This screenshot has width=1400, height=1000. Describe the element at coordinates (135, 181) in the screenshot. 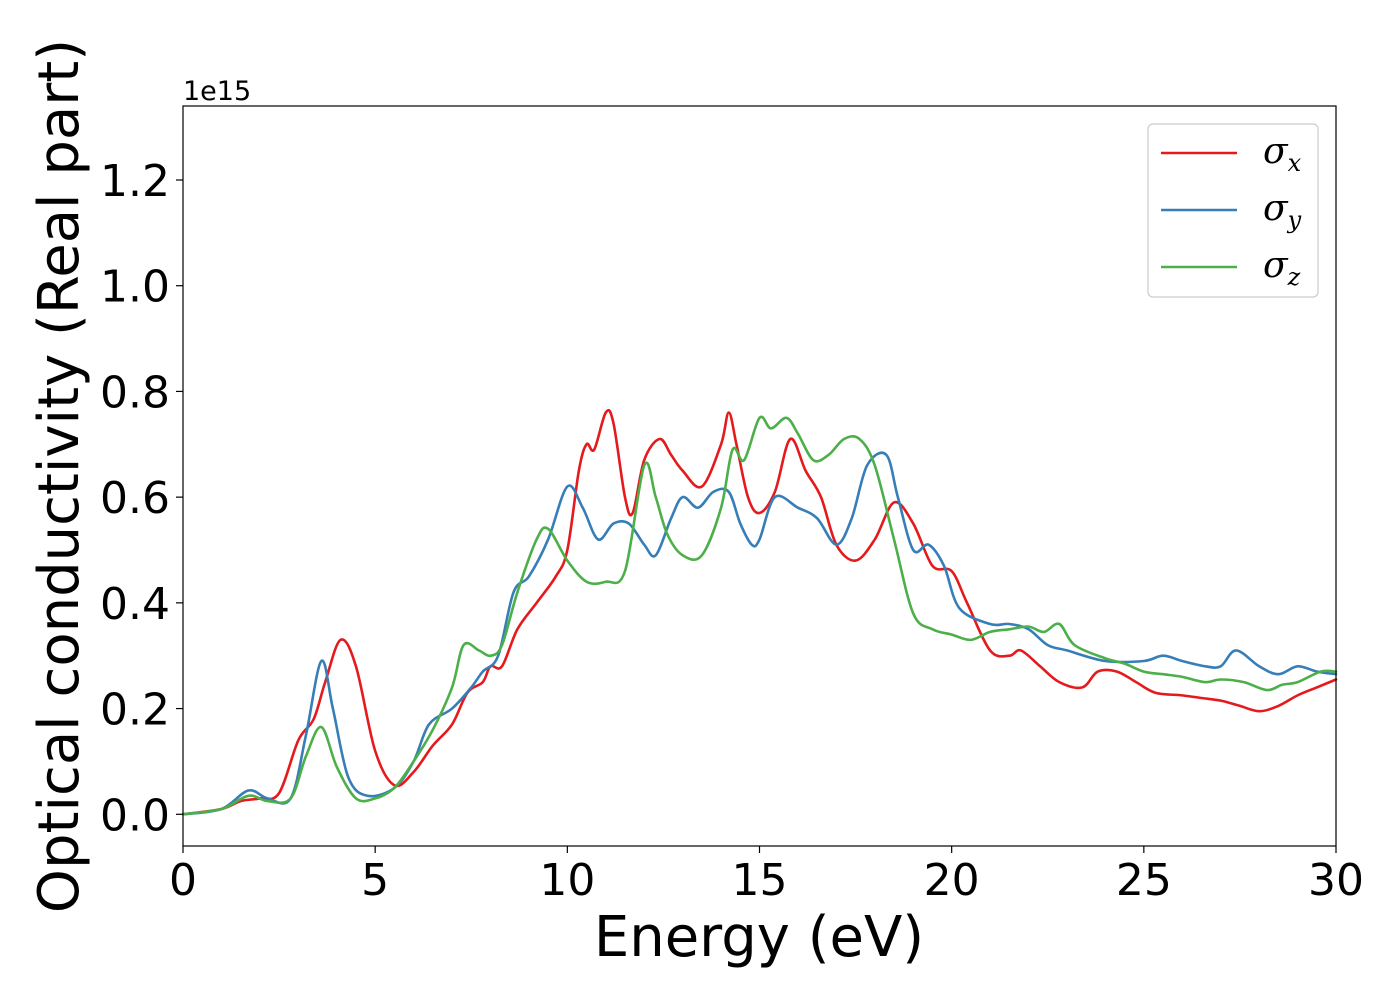

I see `y-tick-label: 1.2` at that location.